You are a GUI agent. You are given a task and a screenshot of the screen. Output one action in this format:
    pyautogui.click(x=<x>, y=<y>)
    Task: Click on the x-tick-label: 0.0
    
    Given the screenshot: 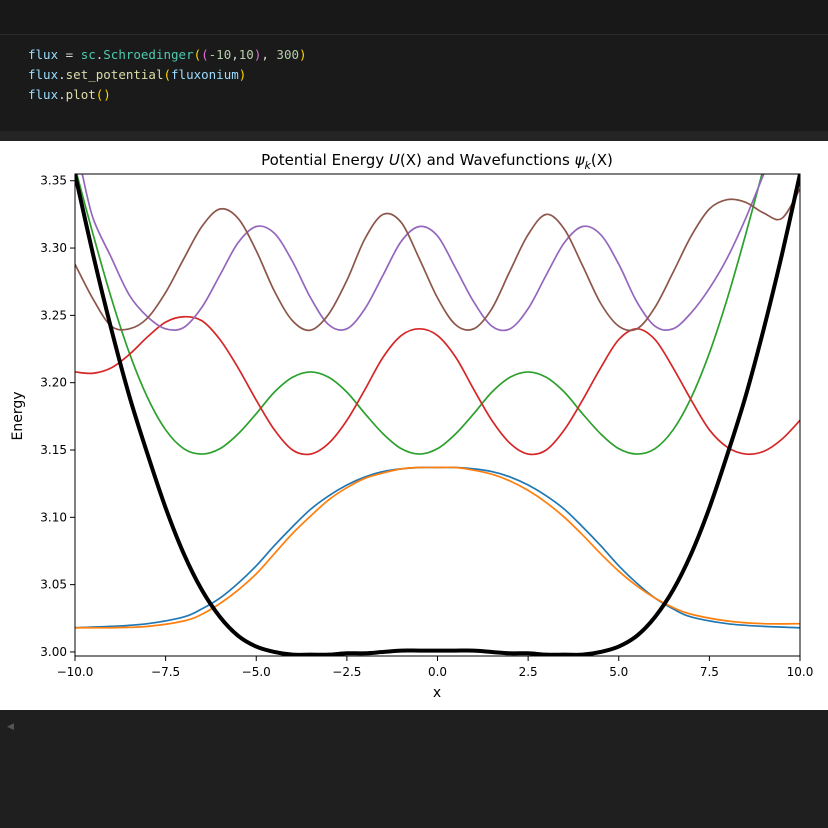 What is the action you would take?
    pyautogui.click(x=437, y=672)
    